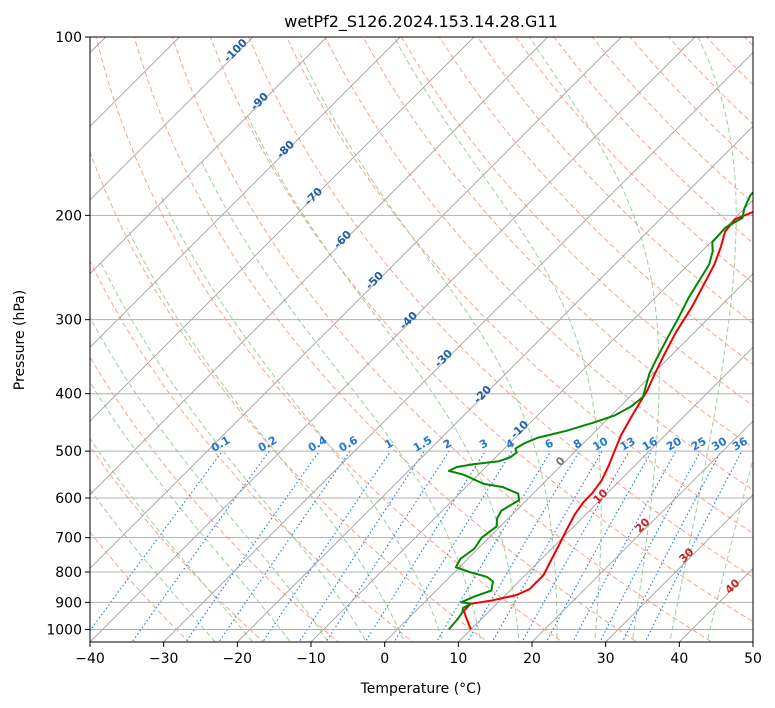  I want to click on y-tick-label: 600, so click(68, 499).